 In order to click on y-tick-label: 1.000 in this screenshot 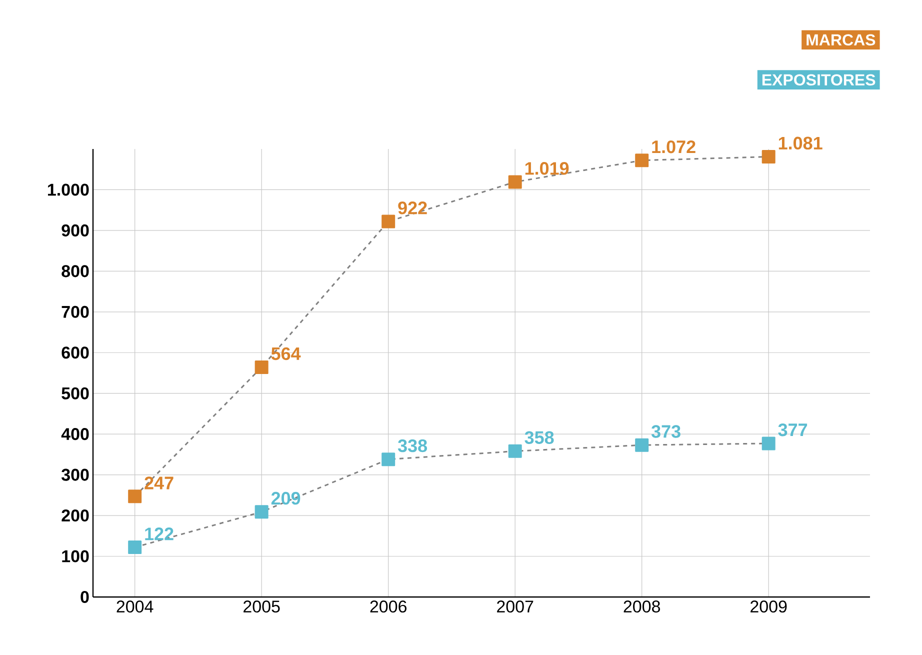, I will do `click(68, 190)`.